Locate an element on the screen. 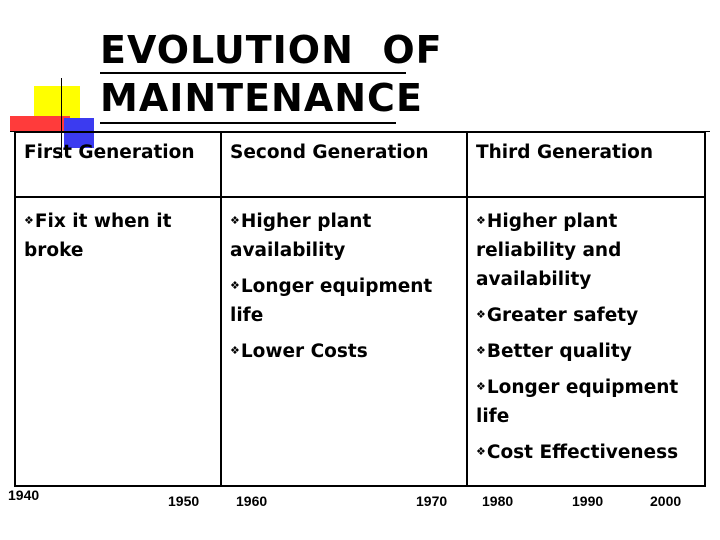  year-label-1980: 1980 is located at coordinates (498, 501).